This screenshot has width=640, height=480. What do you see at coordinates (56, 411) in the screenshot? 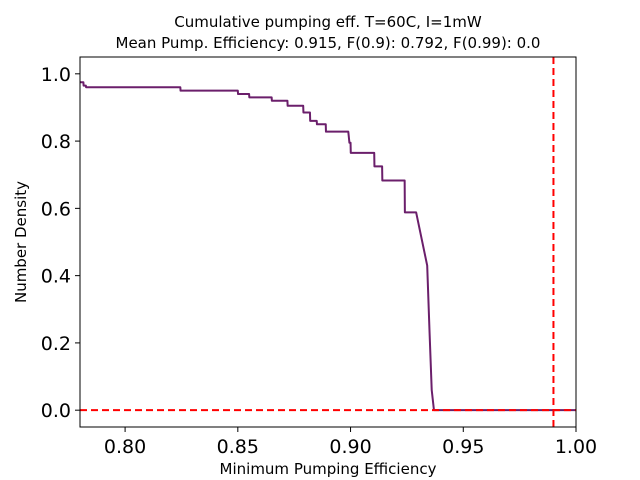
I see `y-tick-label: 0.0` at bounding box center [56, 411].